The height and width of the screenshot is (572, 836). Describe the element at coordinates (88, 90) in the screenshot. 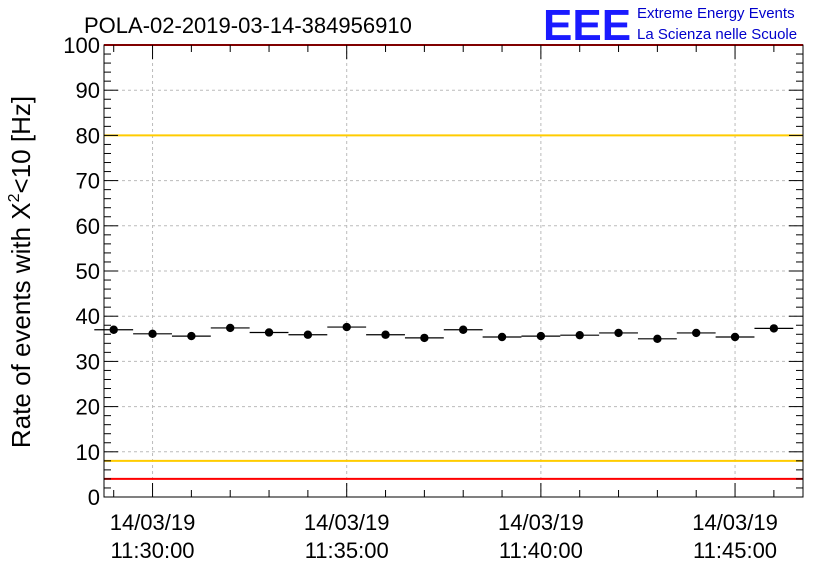

I see `y-tick-label: 90` at that location.